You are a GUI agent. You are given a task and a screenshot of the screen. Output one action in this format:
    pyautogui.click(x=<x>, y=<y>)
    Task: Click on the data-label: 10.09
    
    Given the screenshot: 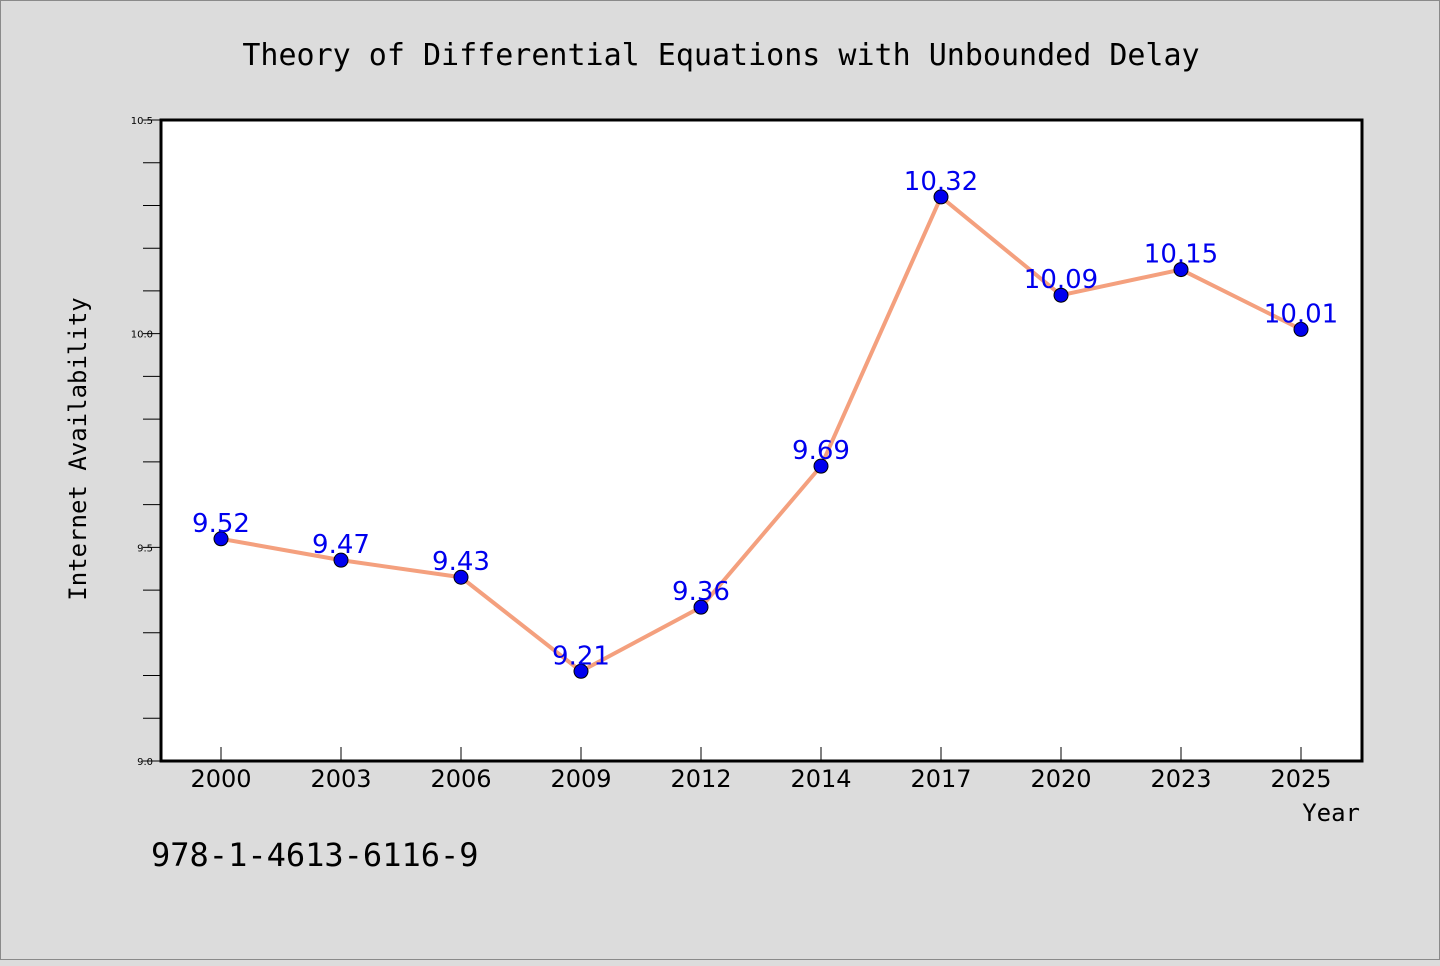 What is the action you would take?
    pyautogui.click(x=1061, y=280)
    